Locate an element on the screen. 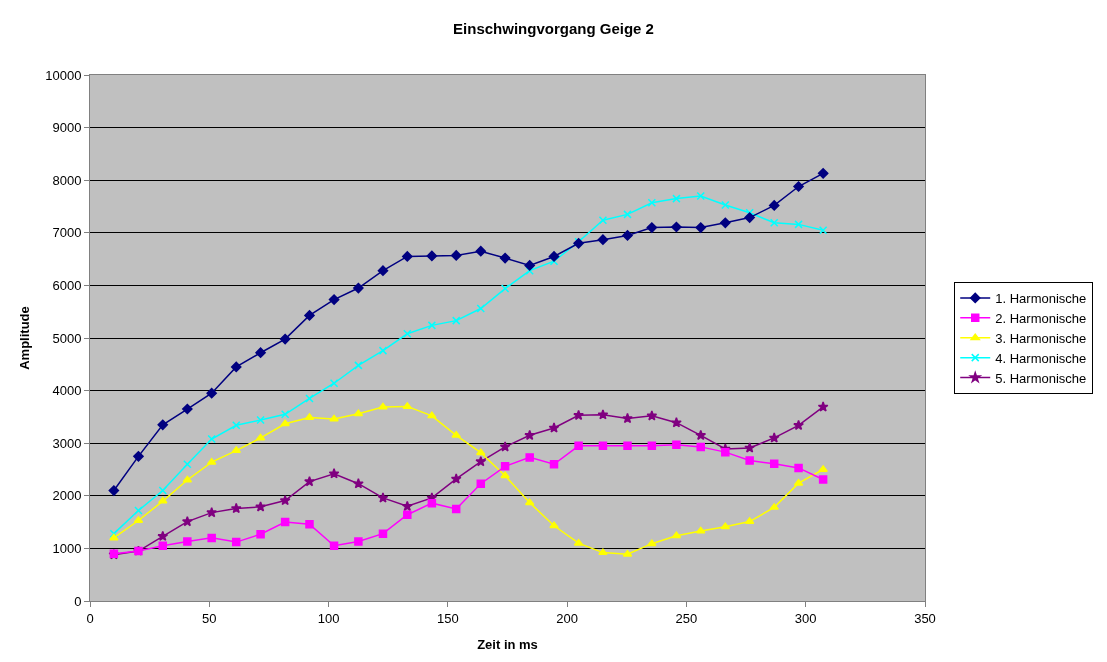 This screenshot has width=1107, height=662. y-tick-label: 9000 is located at coordinates (67, 128).